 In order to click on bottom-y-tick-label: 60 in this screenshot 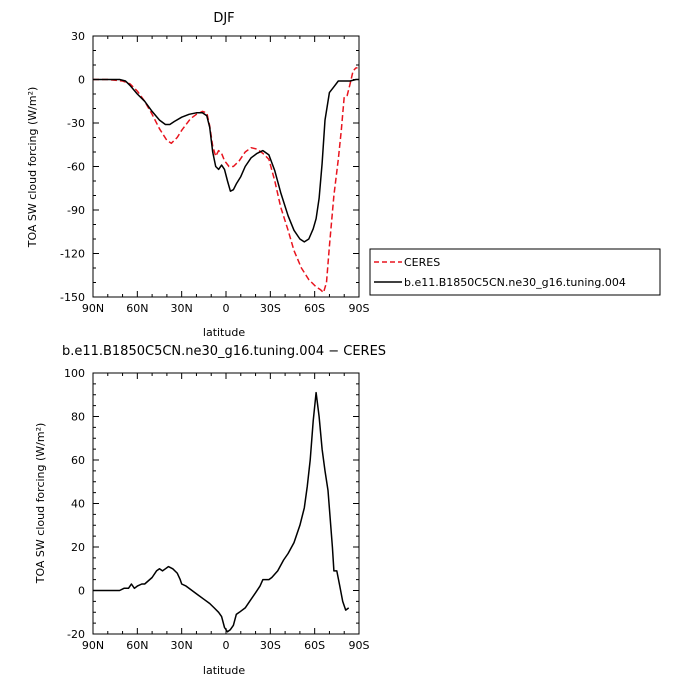, I will do `click(78, 460)`.